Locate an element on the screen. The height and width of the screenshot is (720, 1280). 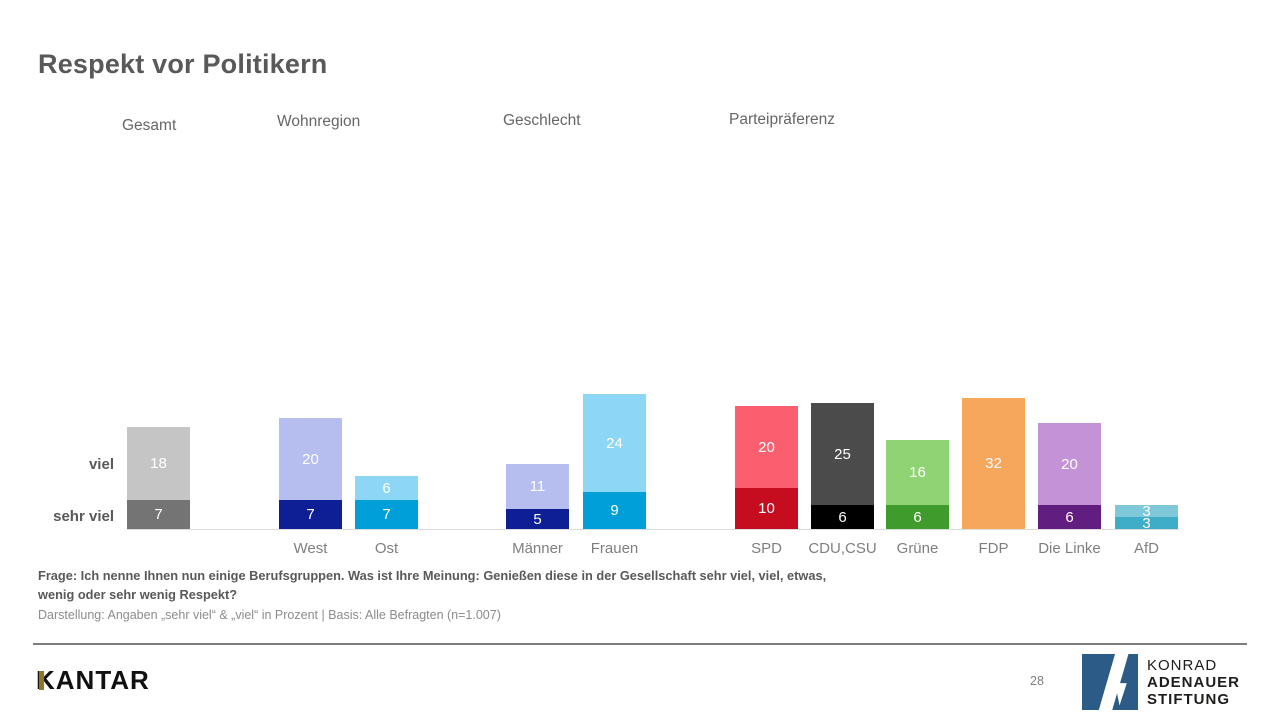
bar-segment-sehr-viel: 3 is located at coordinates (1146, 523).